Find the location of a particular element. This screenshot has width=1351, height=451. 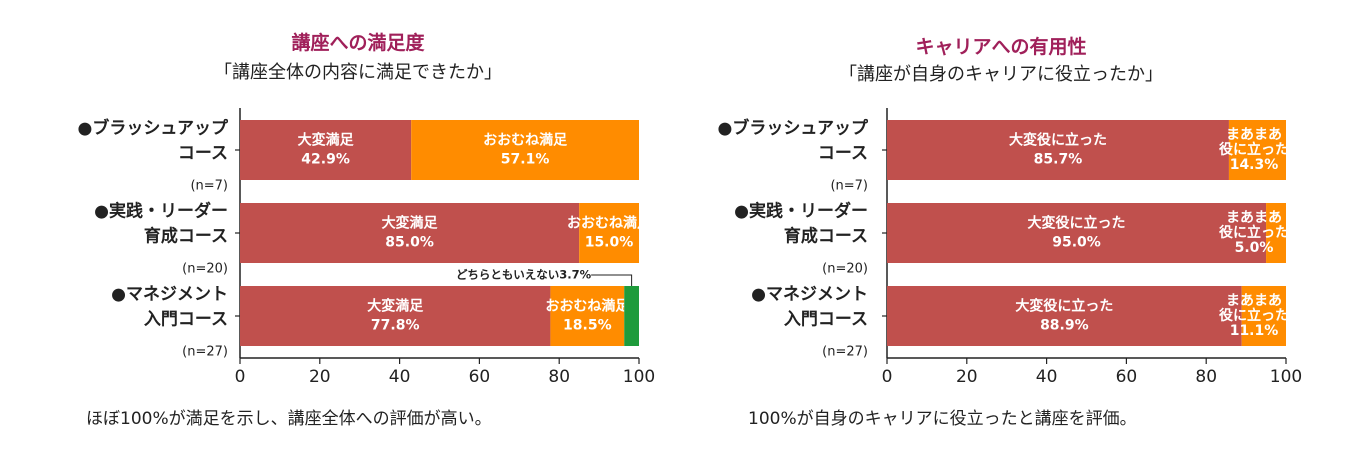

annotation-leader-line is located at coordinates (612, 280).